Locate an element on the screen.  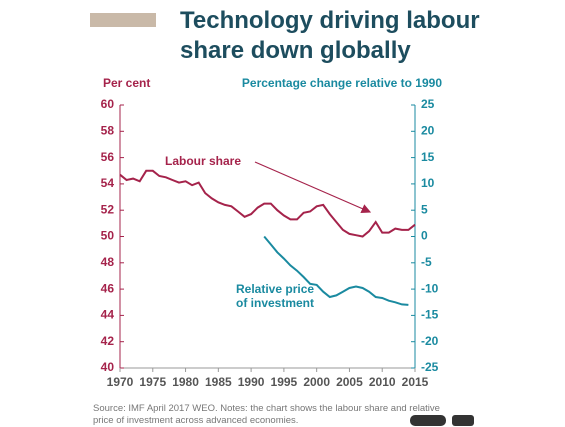
y2-tick-label: 5 is located at coordinates (424, 209).